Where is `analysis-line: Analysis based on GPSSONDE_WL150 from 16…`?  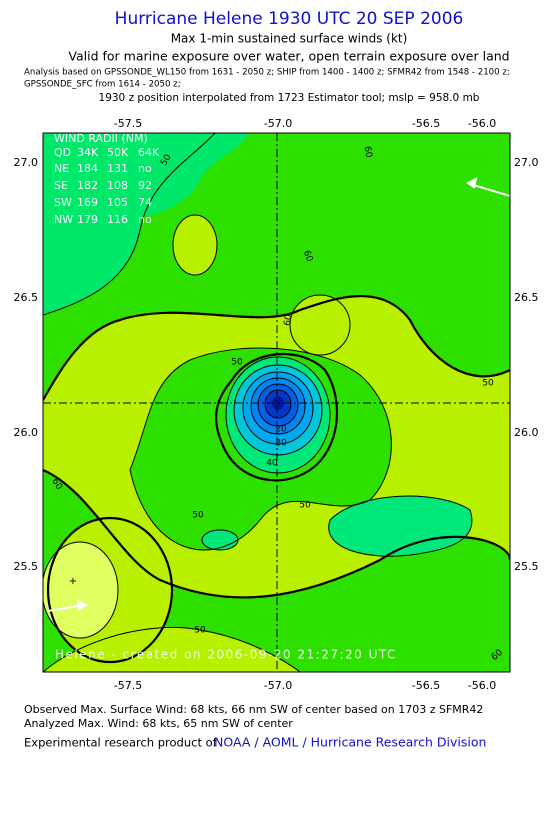
analysis-line: Analysis based on GPSSONDE_WL150 from 16… is located at coordinates (267, 73).